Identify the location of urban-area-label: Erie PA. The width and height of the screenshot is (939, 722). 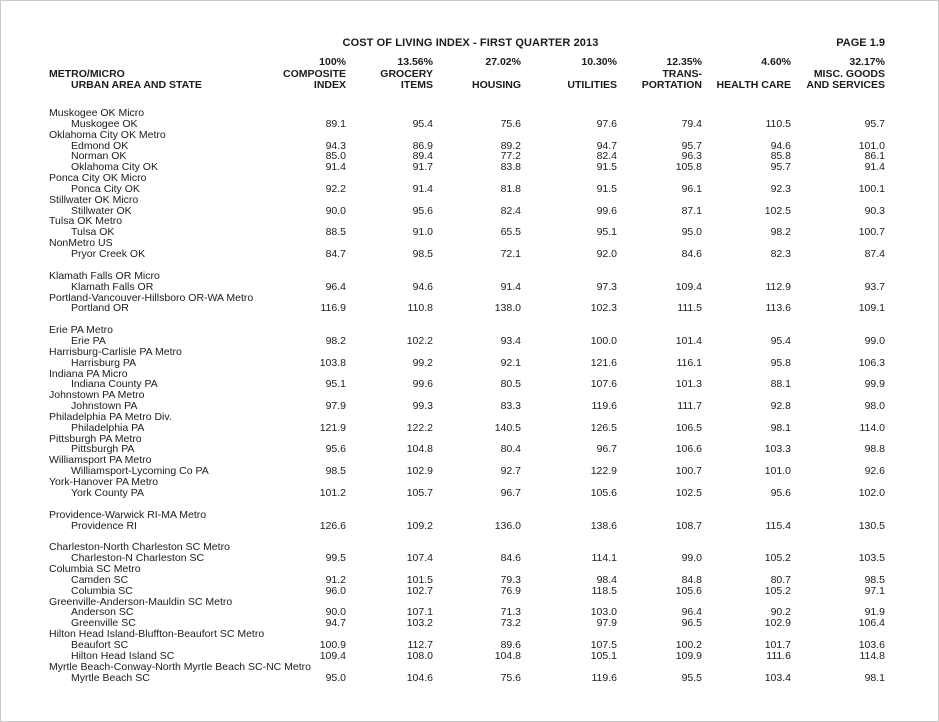
(88, 341).